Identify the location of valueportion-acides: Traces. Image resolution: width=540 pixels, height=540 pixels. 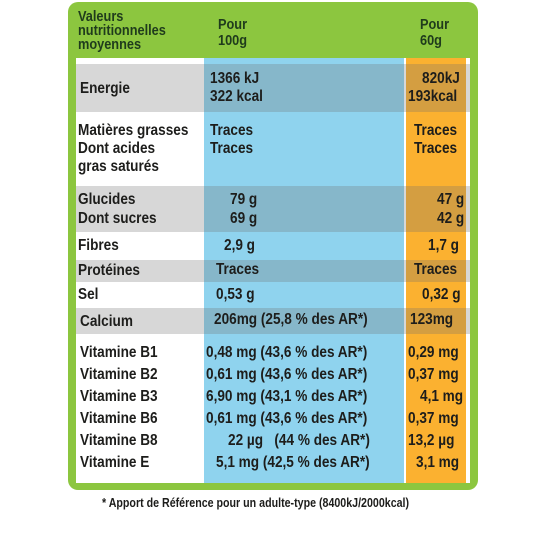
(436, 148).